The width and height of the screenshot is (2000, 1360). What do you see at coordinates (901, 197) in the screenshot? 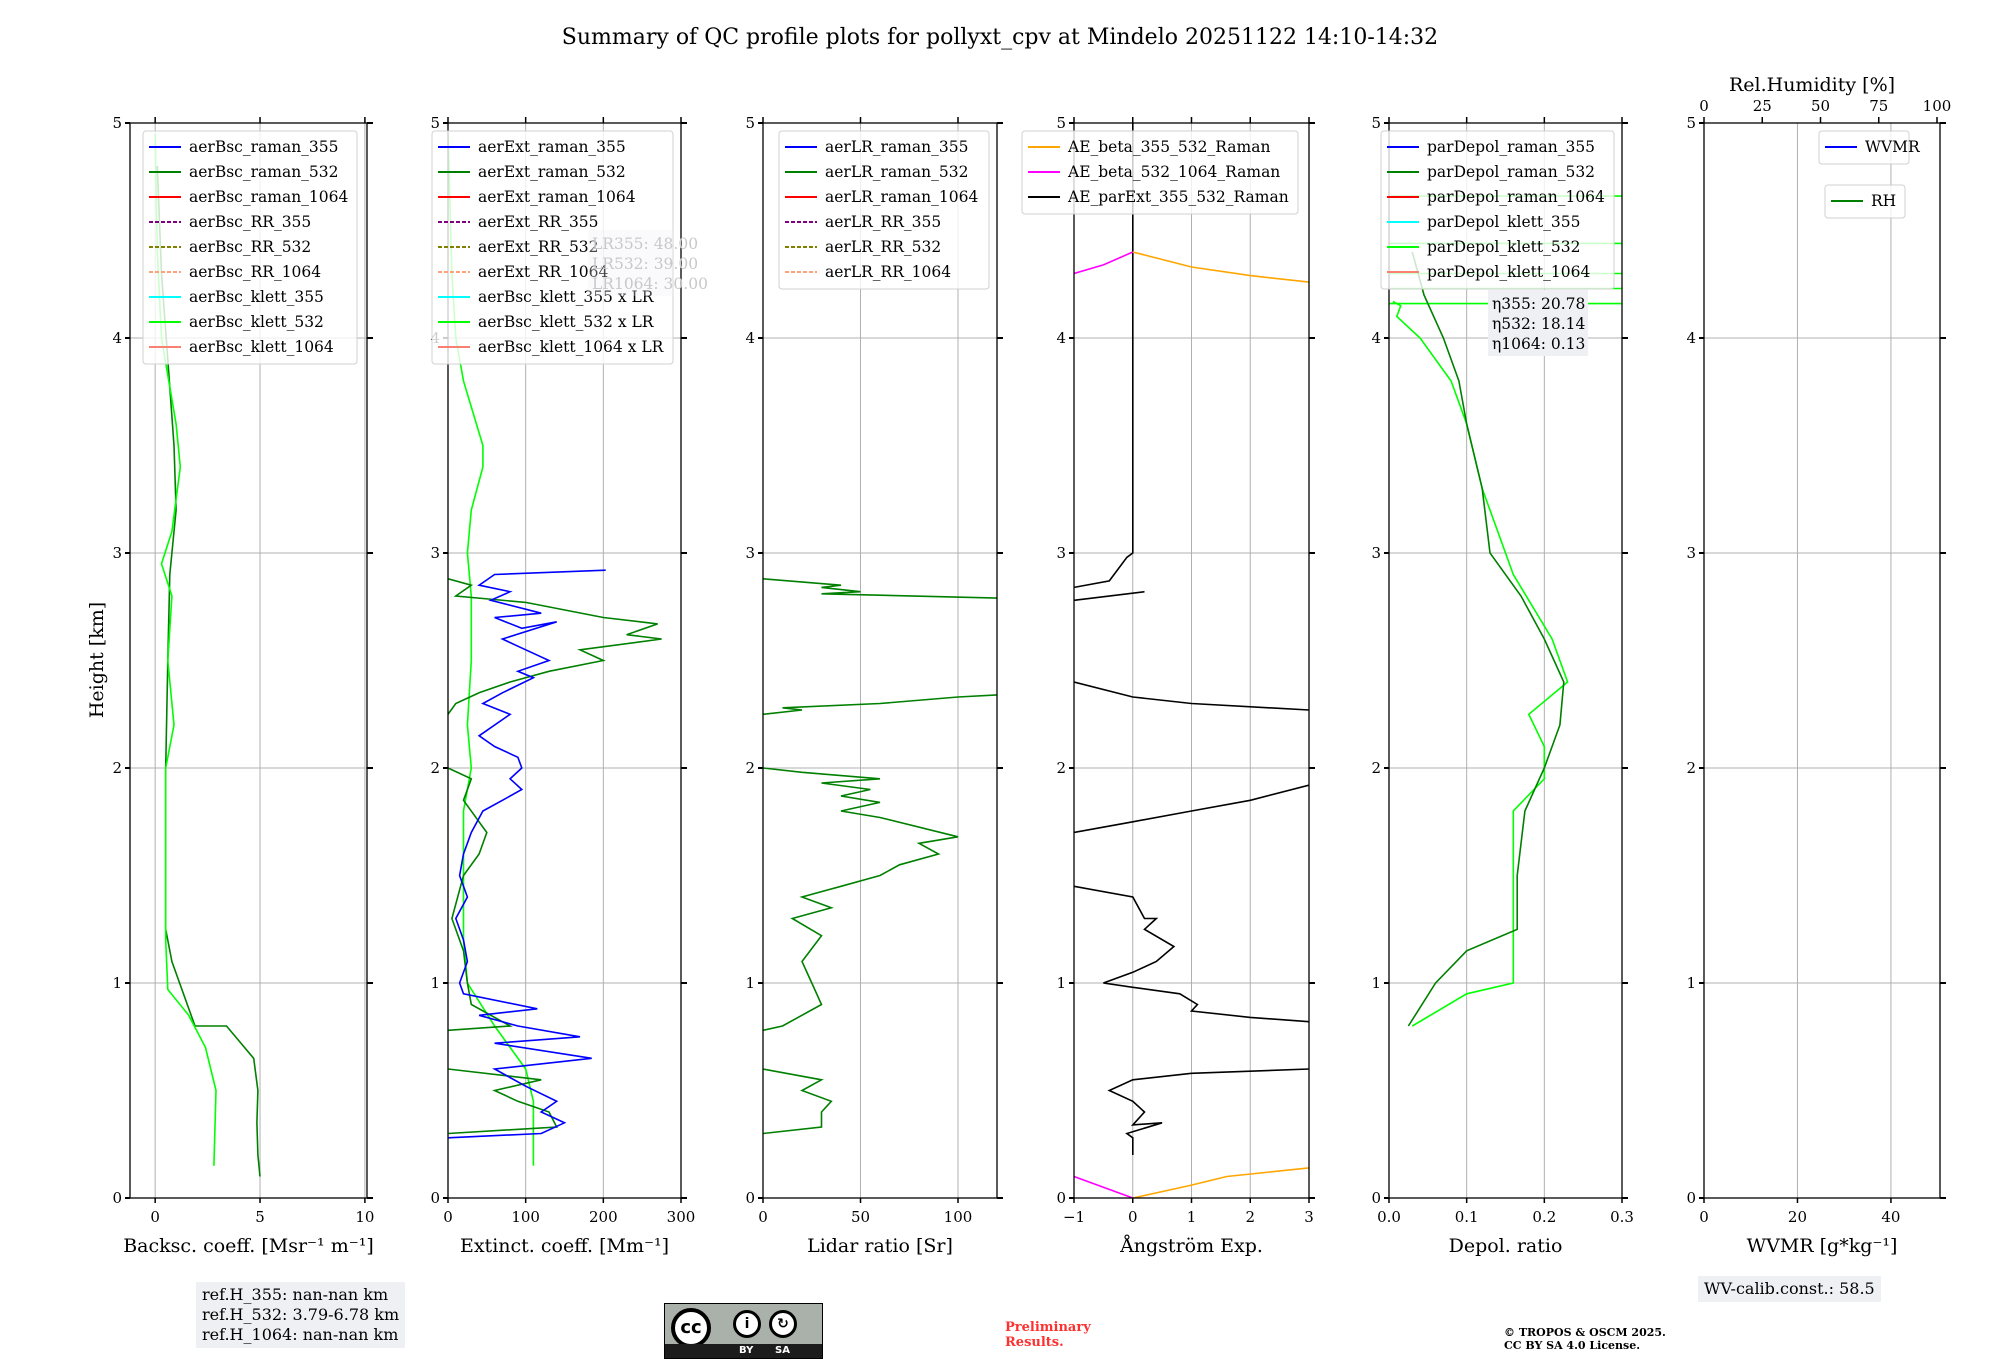
I see `legend-label: aerLR_raman_1064` at bounding box center [901, 197].